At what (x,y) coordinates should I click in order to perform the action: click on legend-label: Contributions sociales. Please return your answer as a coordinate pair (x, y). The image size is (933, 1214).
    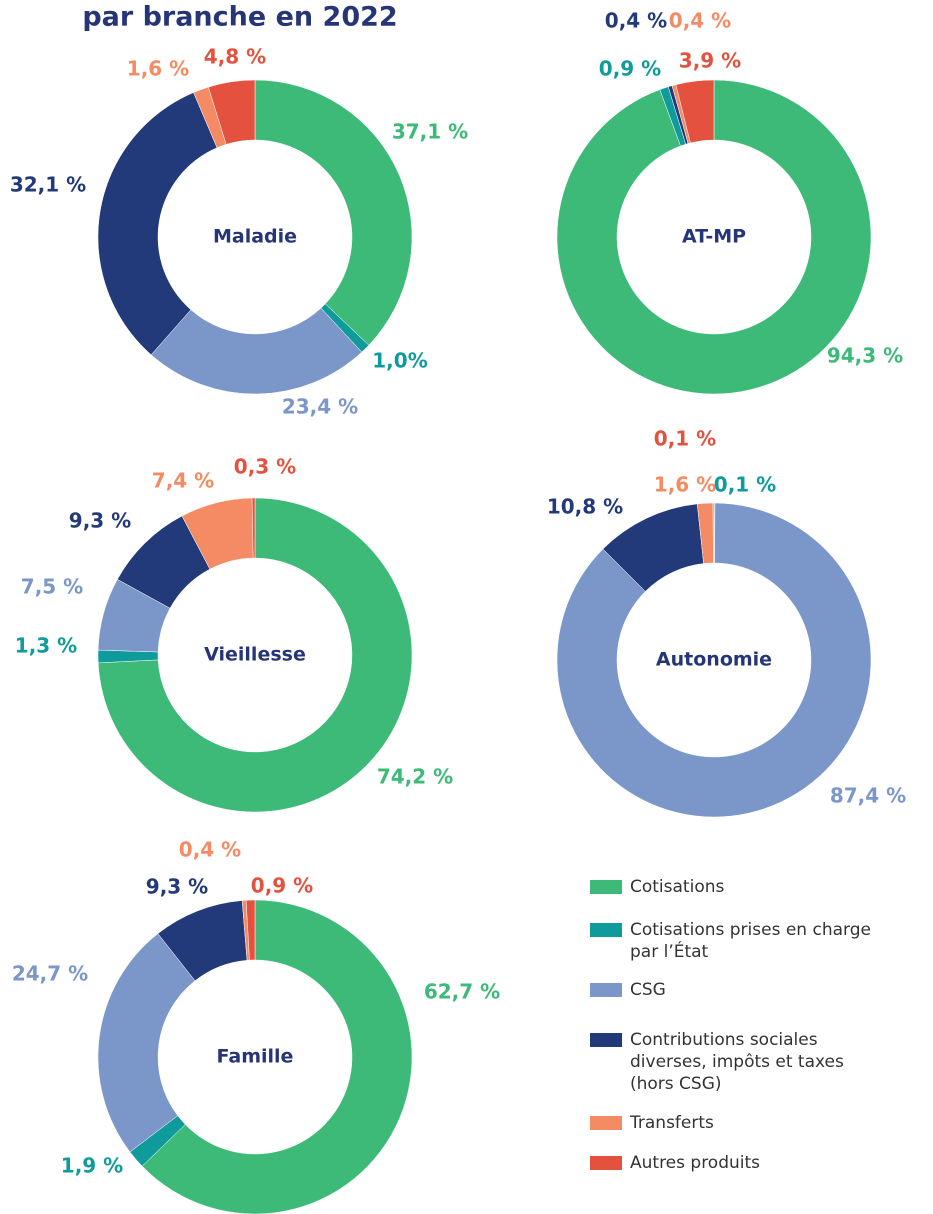
    Looking at the image, I should click on (724, 1040).